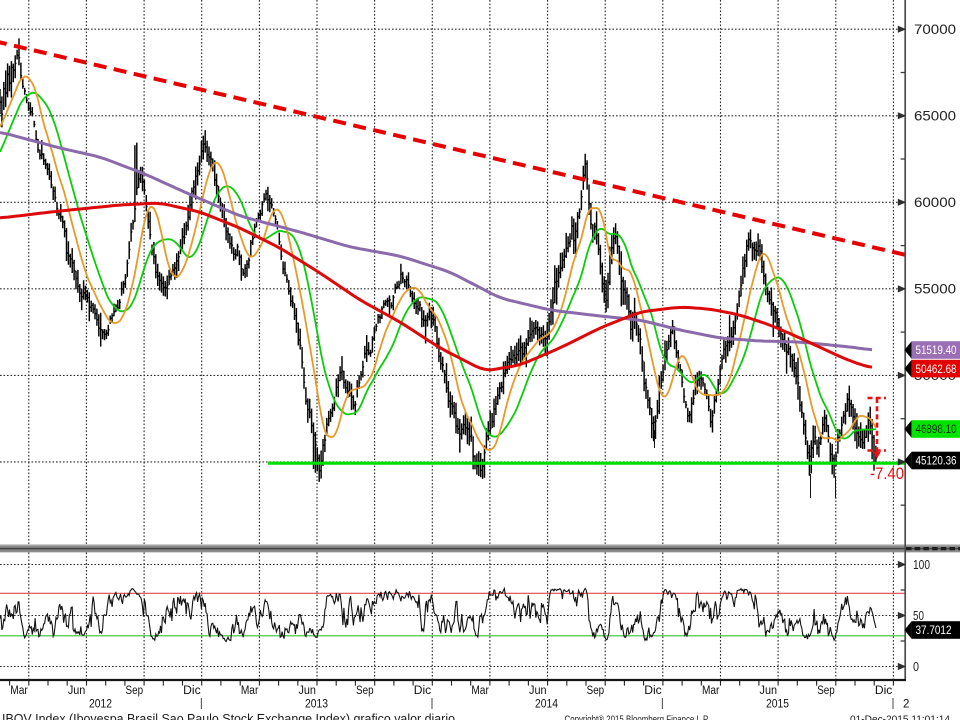 The image size is (960, 720). I want to click on svg-text: 55000, so click(935, 289).